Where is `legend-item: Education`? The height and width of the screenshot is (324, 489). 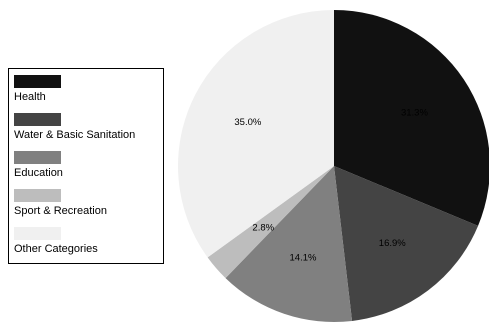
legend-item: Education is located at coordinates (38, 165).